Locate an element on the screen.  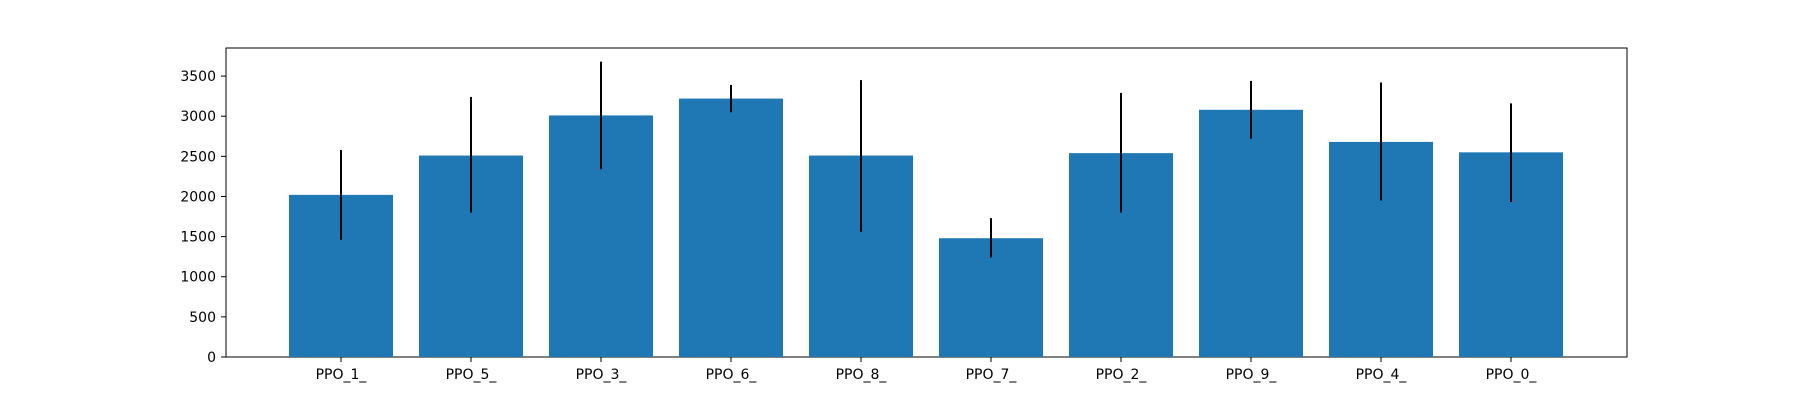
bar-PPO_9_ is located at coordinates (1251, 233).